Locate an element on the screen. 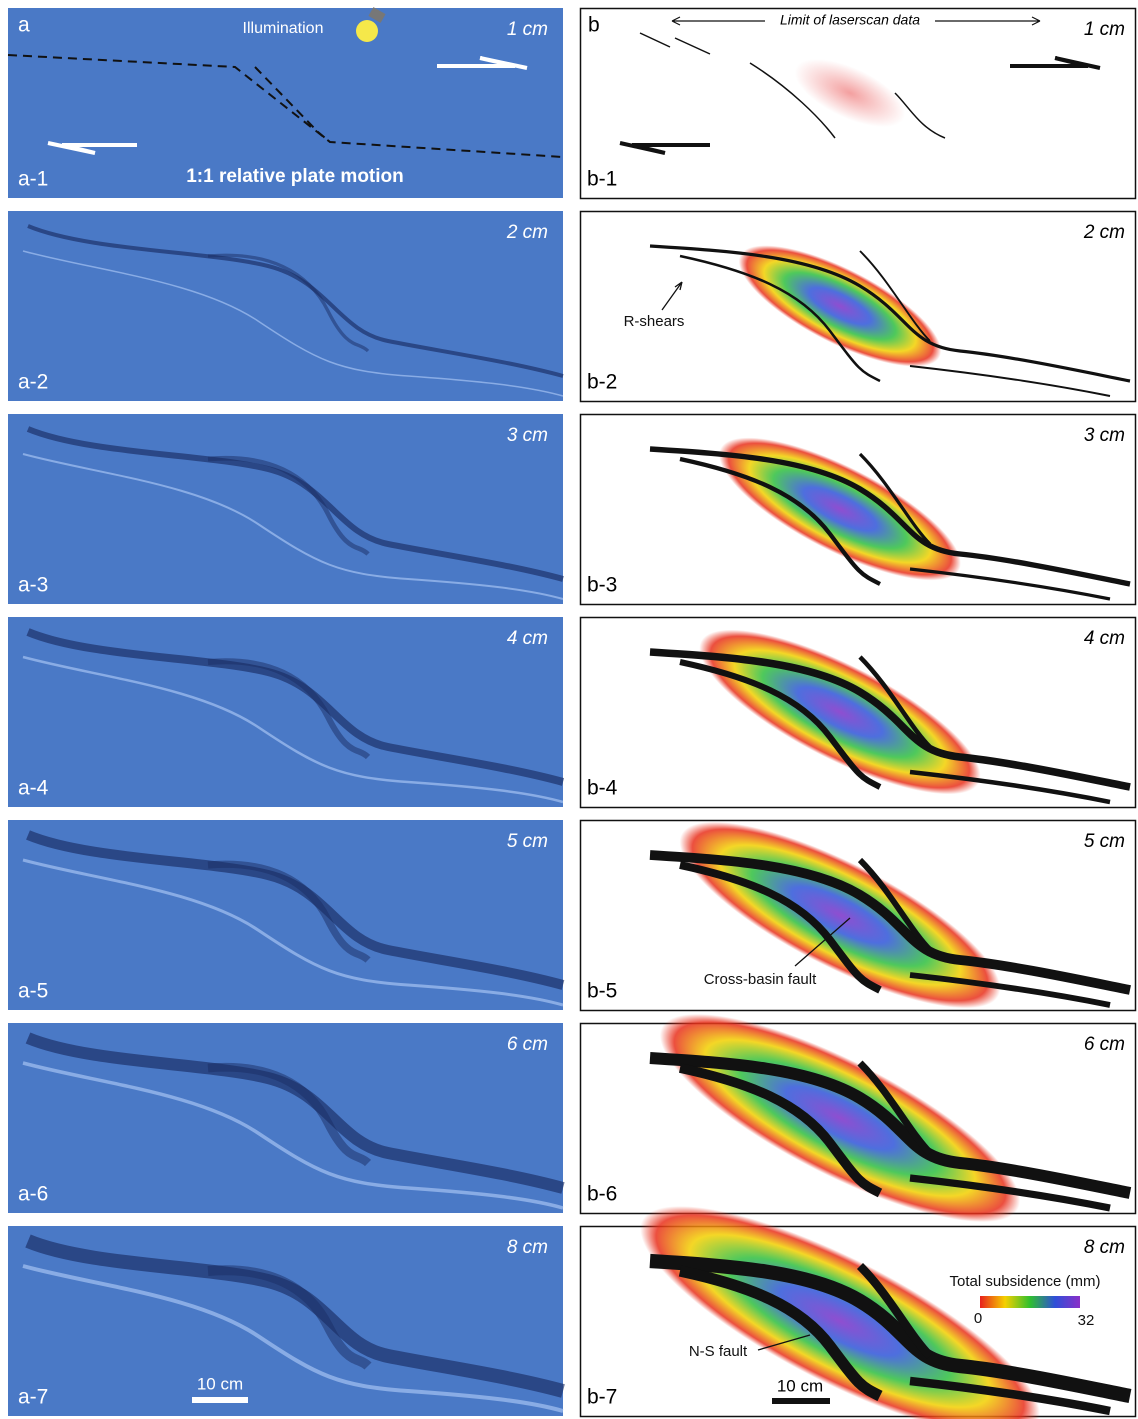 This screenshot has height=1419, width=1138. cross-basin-label: Cross-basin fault is located at coordinates (760, 979).